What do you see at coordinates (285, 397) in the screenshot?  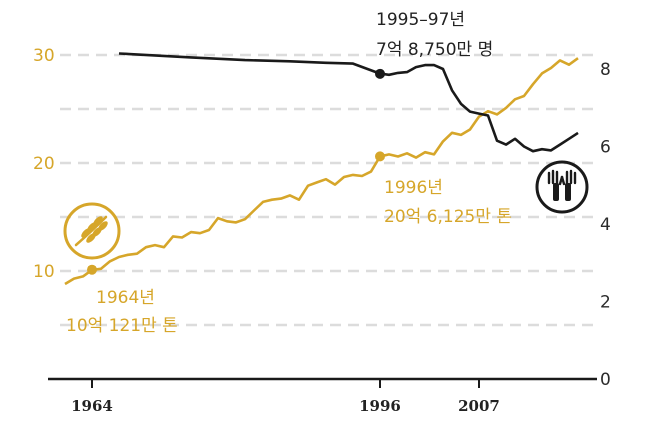 I see `x-axis-ticks: 1964 1996 2007` at bounding box center [285, 397].